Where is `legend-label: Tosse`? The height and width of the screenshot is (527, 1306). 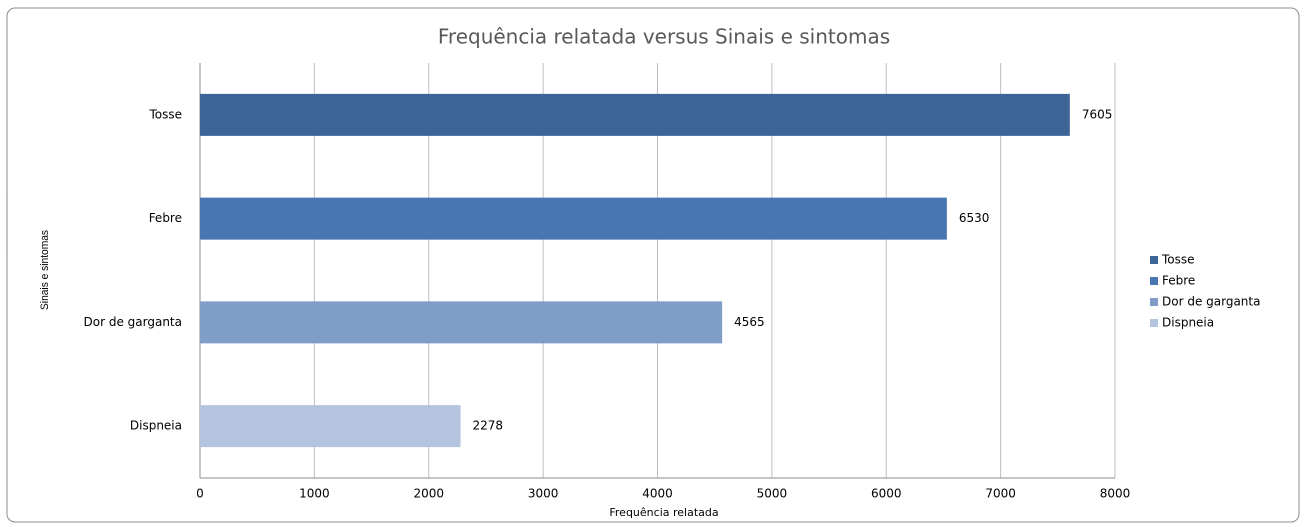
legend-label: Tosse is located at coordinates (1178, 260).